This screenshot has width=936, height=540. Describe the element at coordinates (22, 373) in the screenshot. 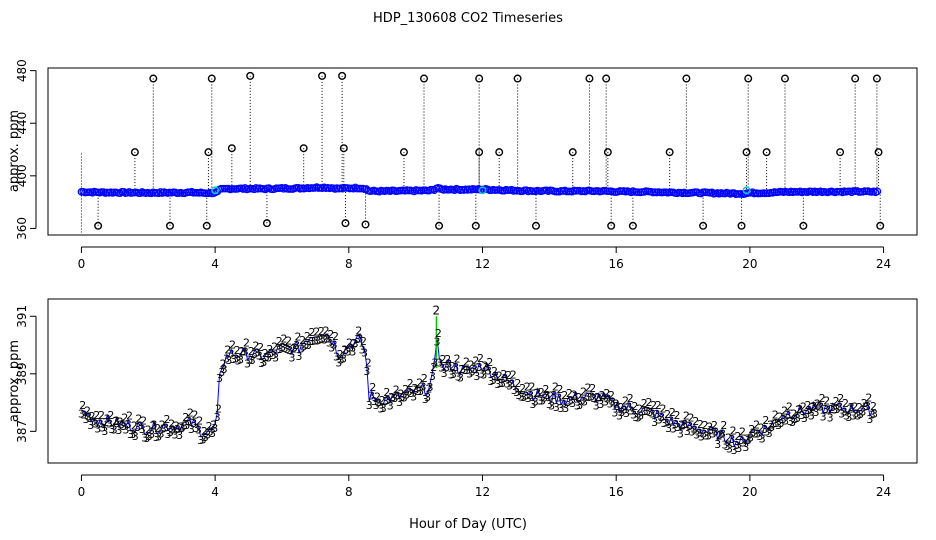

I see `bottom-y-tick-label: 389` at that location.